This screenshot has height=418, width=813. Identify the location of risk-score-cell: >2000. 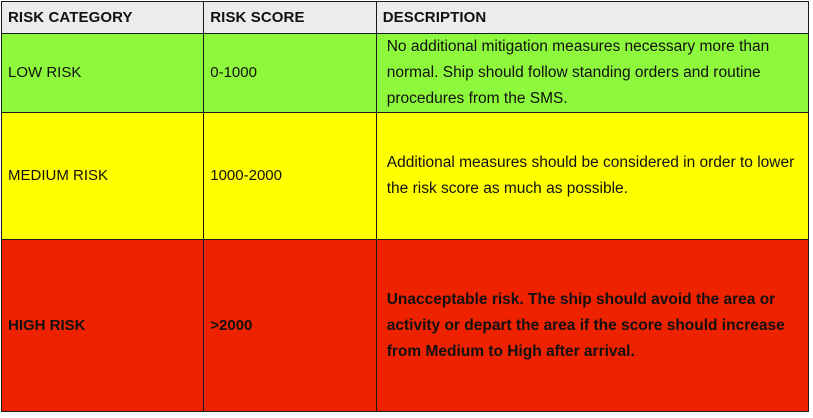
(290, 325).